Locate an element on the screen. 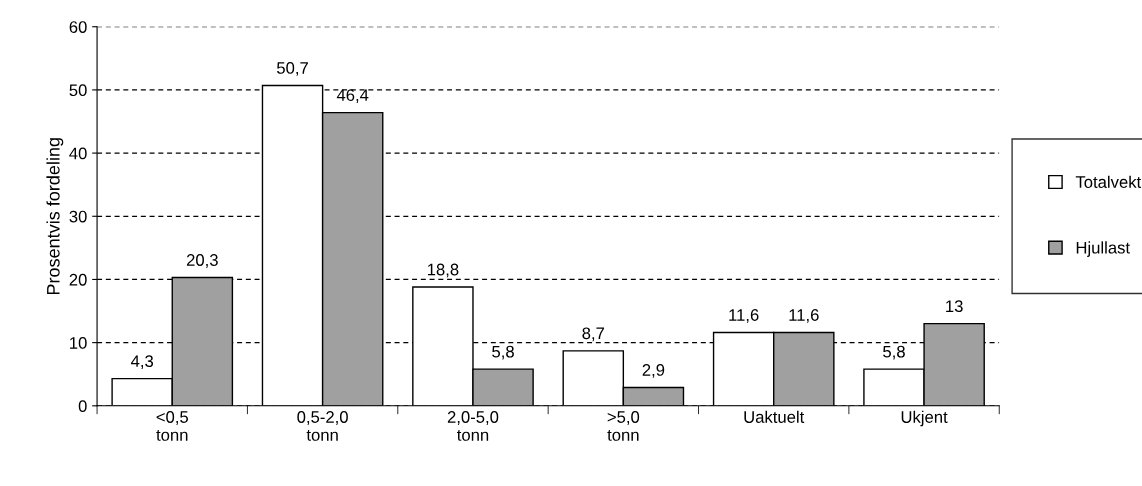 The image size is (1142, 486). x-tick-label: <0,5 tonn is located at coordinates (172, 426).